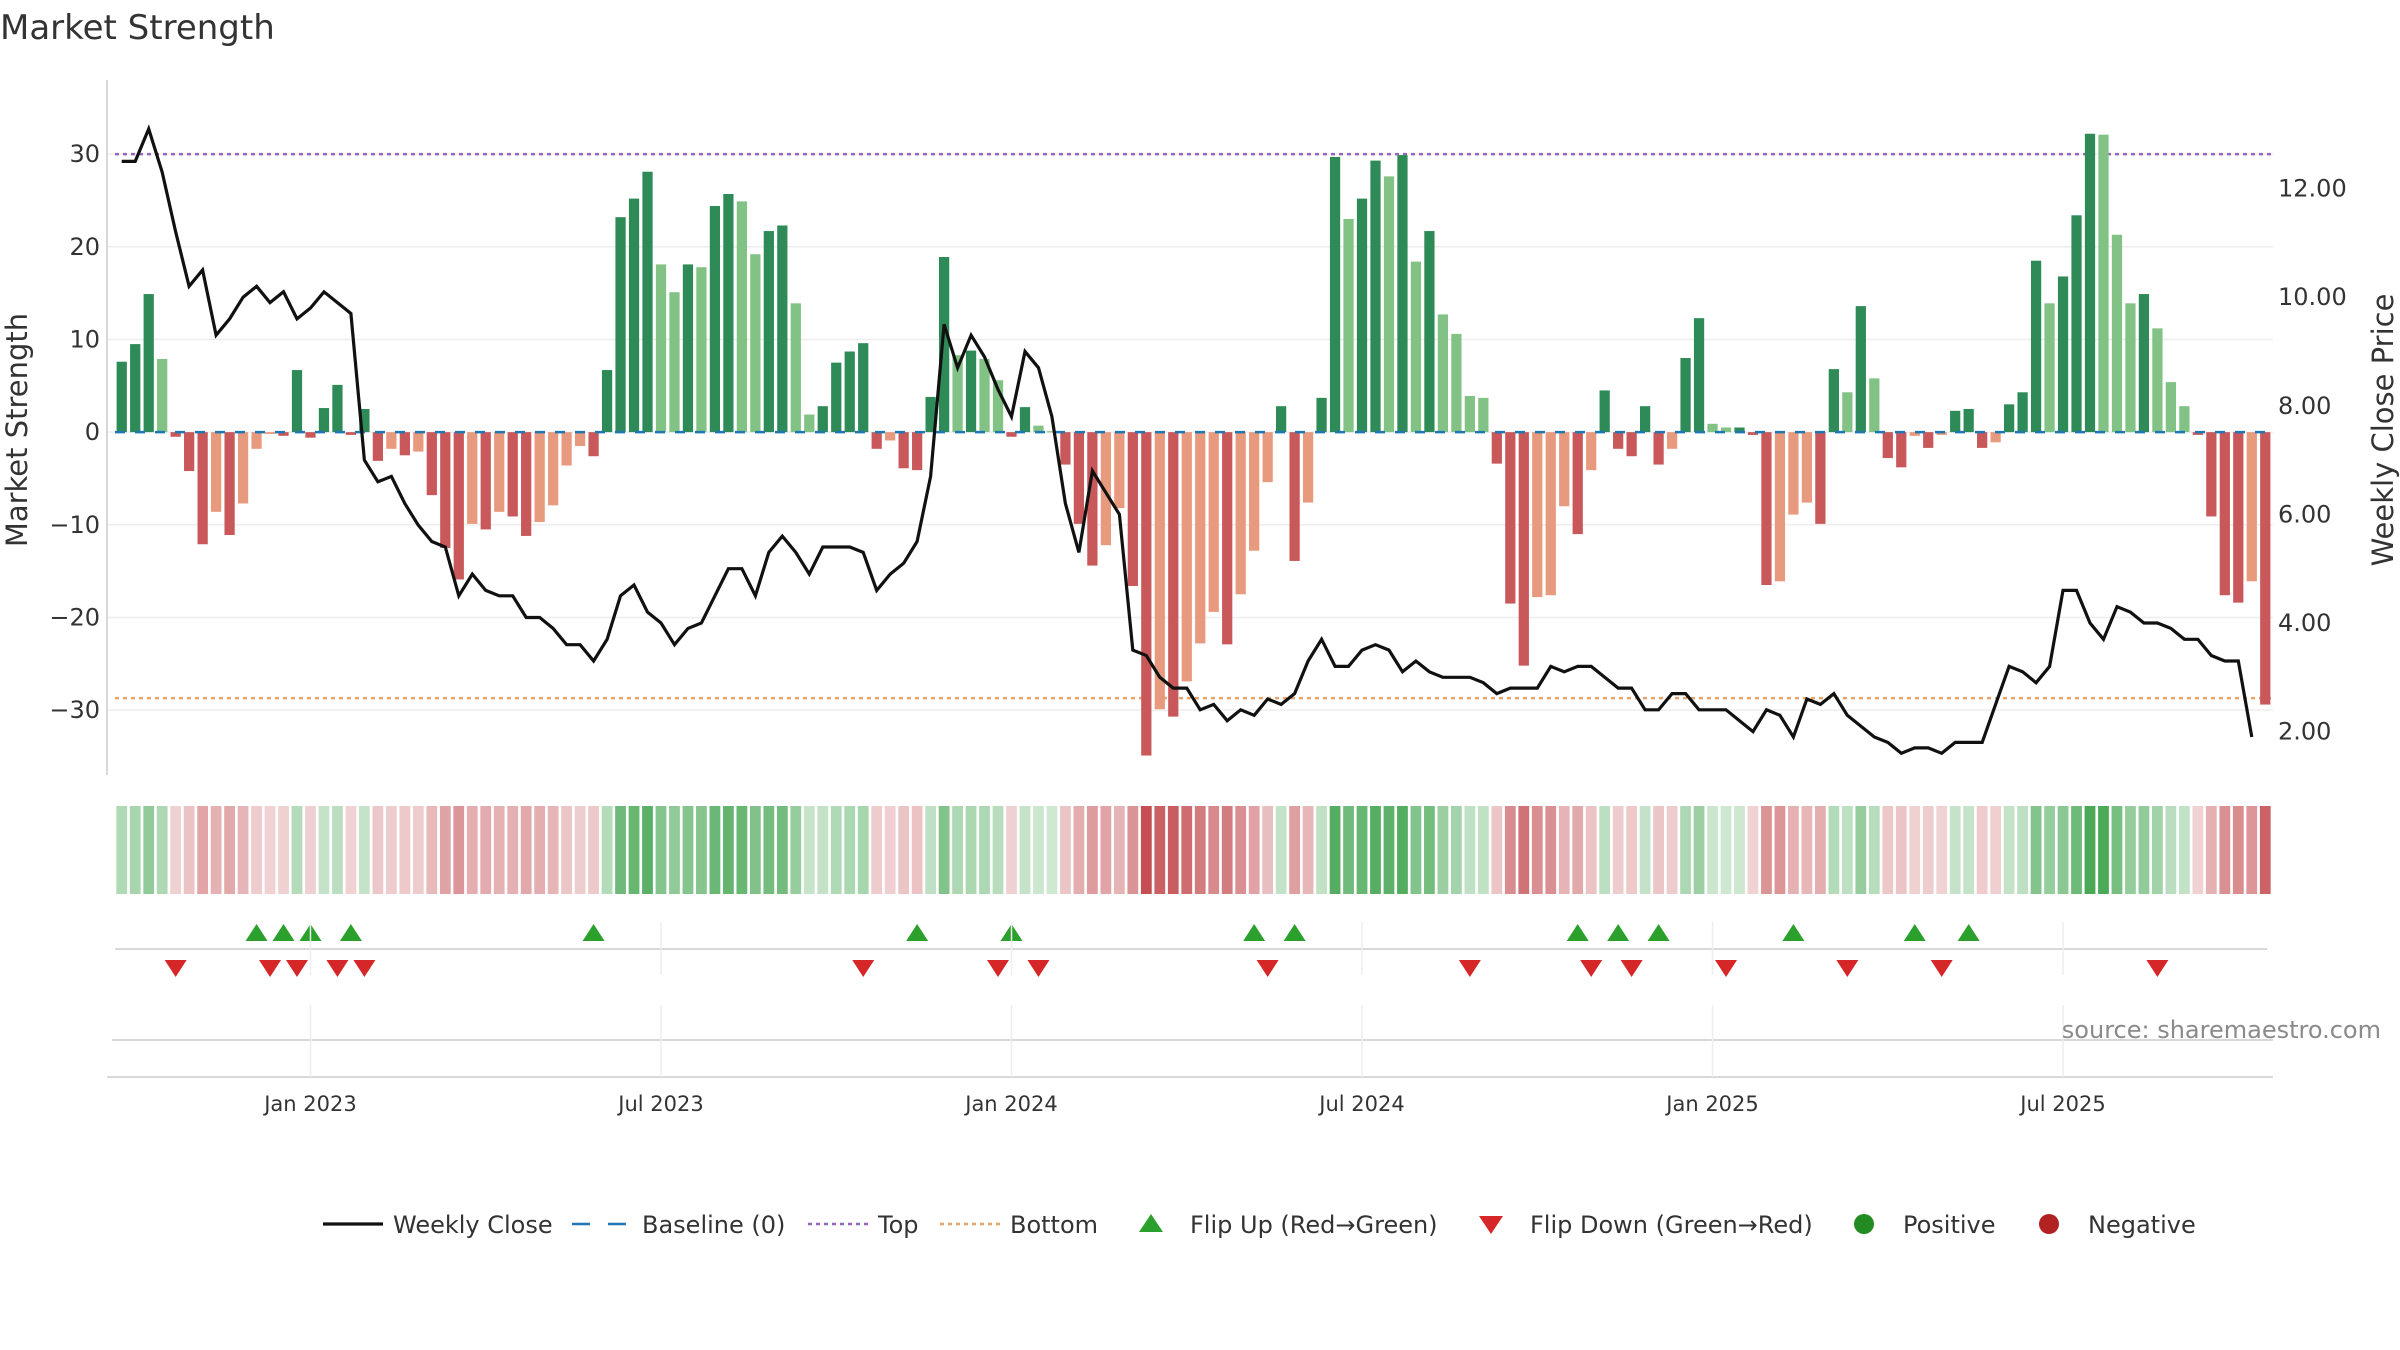 The height and width of the screenshot is (1350, 2400). What do you see at coordinates (2312, 189) in the screenshot?
I see `y2-tick-label: 12.00` at bounding box center [2312, 189].